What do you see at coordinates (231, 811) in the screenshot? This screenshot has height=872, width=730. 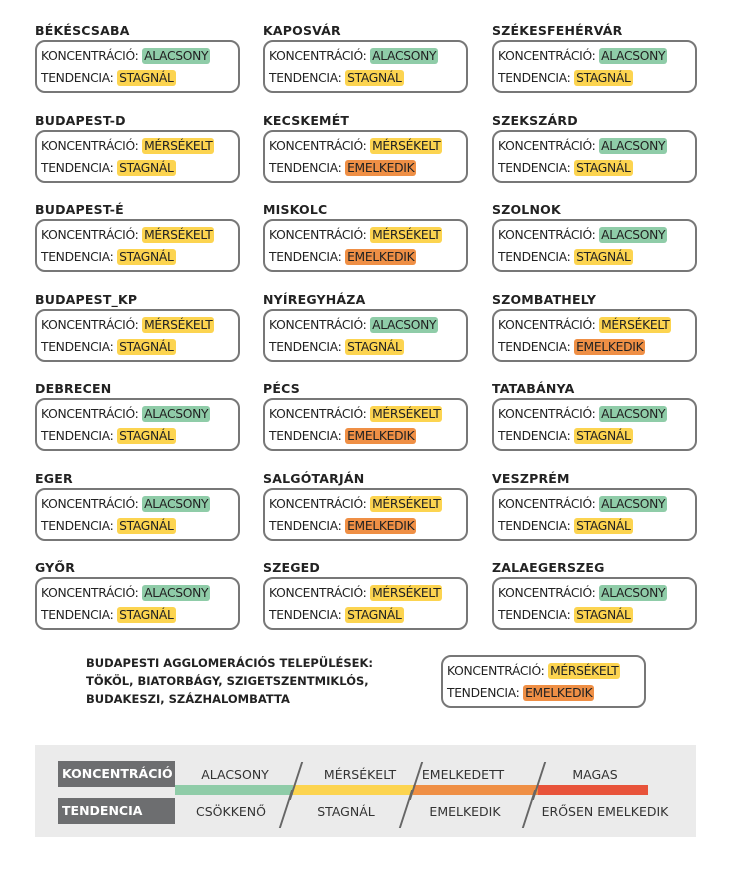 I see `legend-trend: CSÖKKENŐ` at bounding box center [231, 811].